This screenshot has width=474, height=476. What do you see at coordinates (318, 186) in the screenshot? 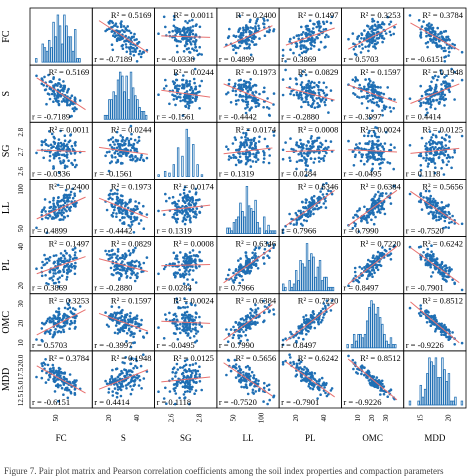
I see `r2-annotation: R² = 0.6346` at bounding box center [318, 186].